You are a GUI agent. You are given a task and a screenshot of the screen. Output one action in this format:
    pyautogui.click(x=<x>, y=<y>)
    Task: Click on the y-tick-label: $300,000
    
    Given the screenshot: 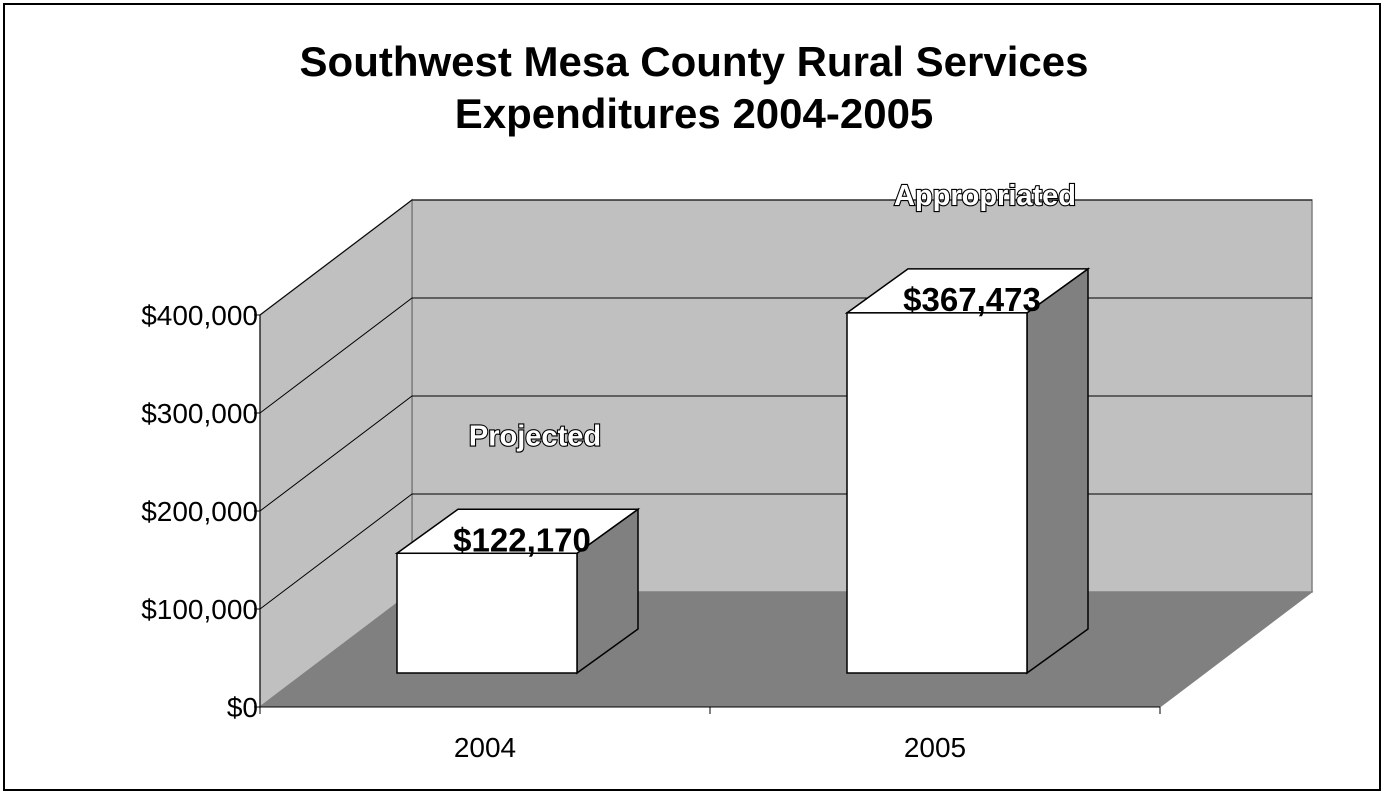 What is the action you would take?
    pyautogui.click(x=199, y=413)
    